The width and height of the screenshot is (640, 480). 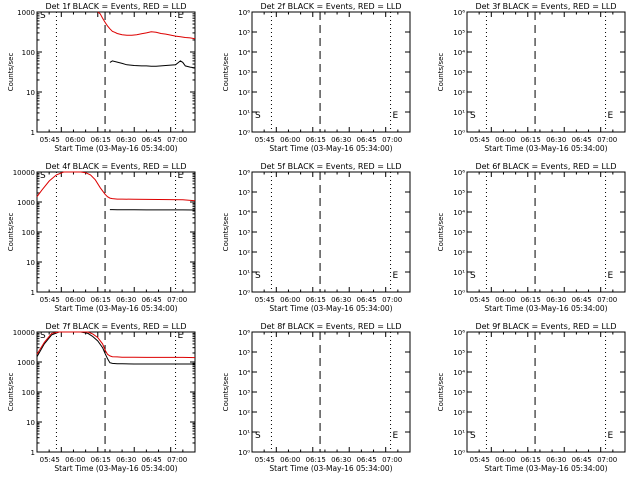 What do you see at coordinates (545, 326) in the screenshot?
I see `panel-title: Det 9f BLACK = Events, RED = LLD` at bounding box center [545, 326].